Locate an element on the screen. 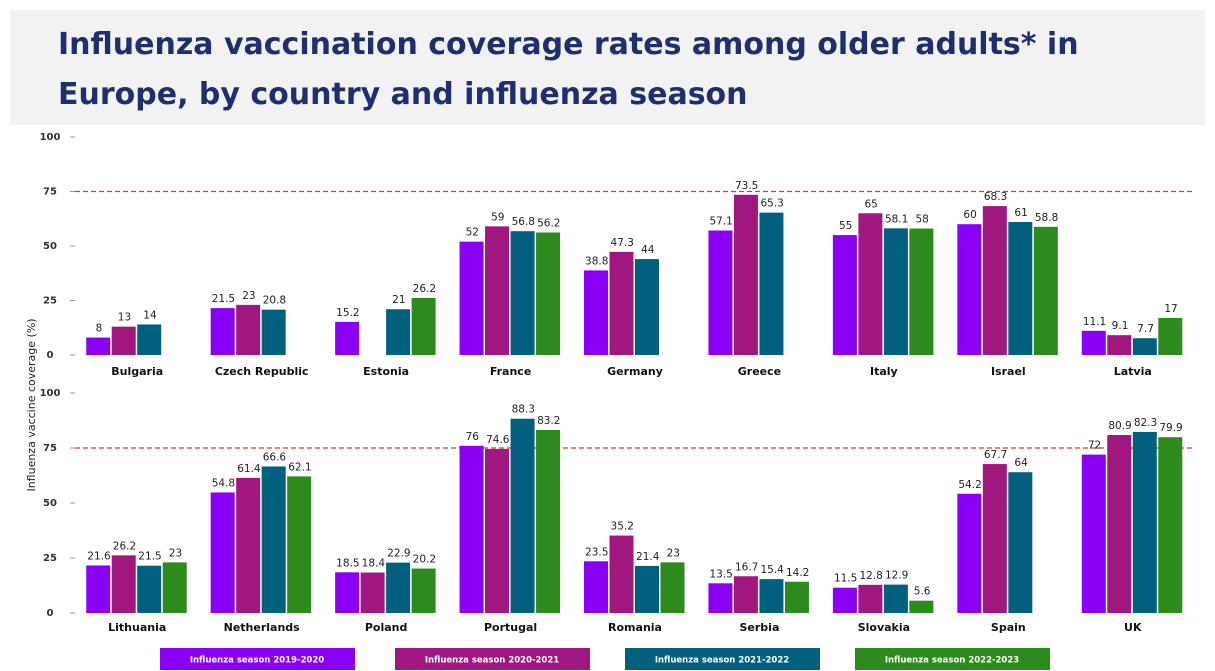 The width and height of the screenshot is (1215, 671). data-label: 82.3 is located at coordinates (1145, 423).